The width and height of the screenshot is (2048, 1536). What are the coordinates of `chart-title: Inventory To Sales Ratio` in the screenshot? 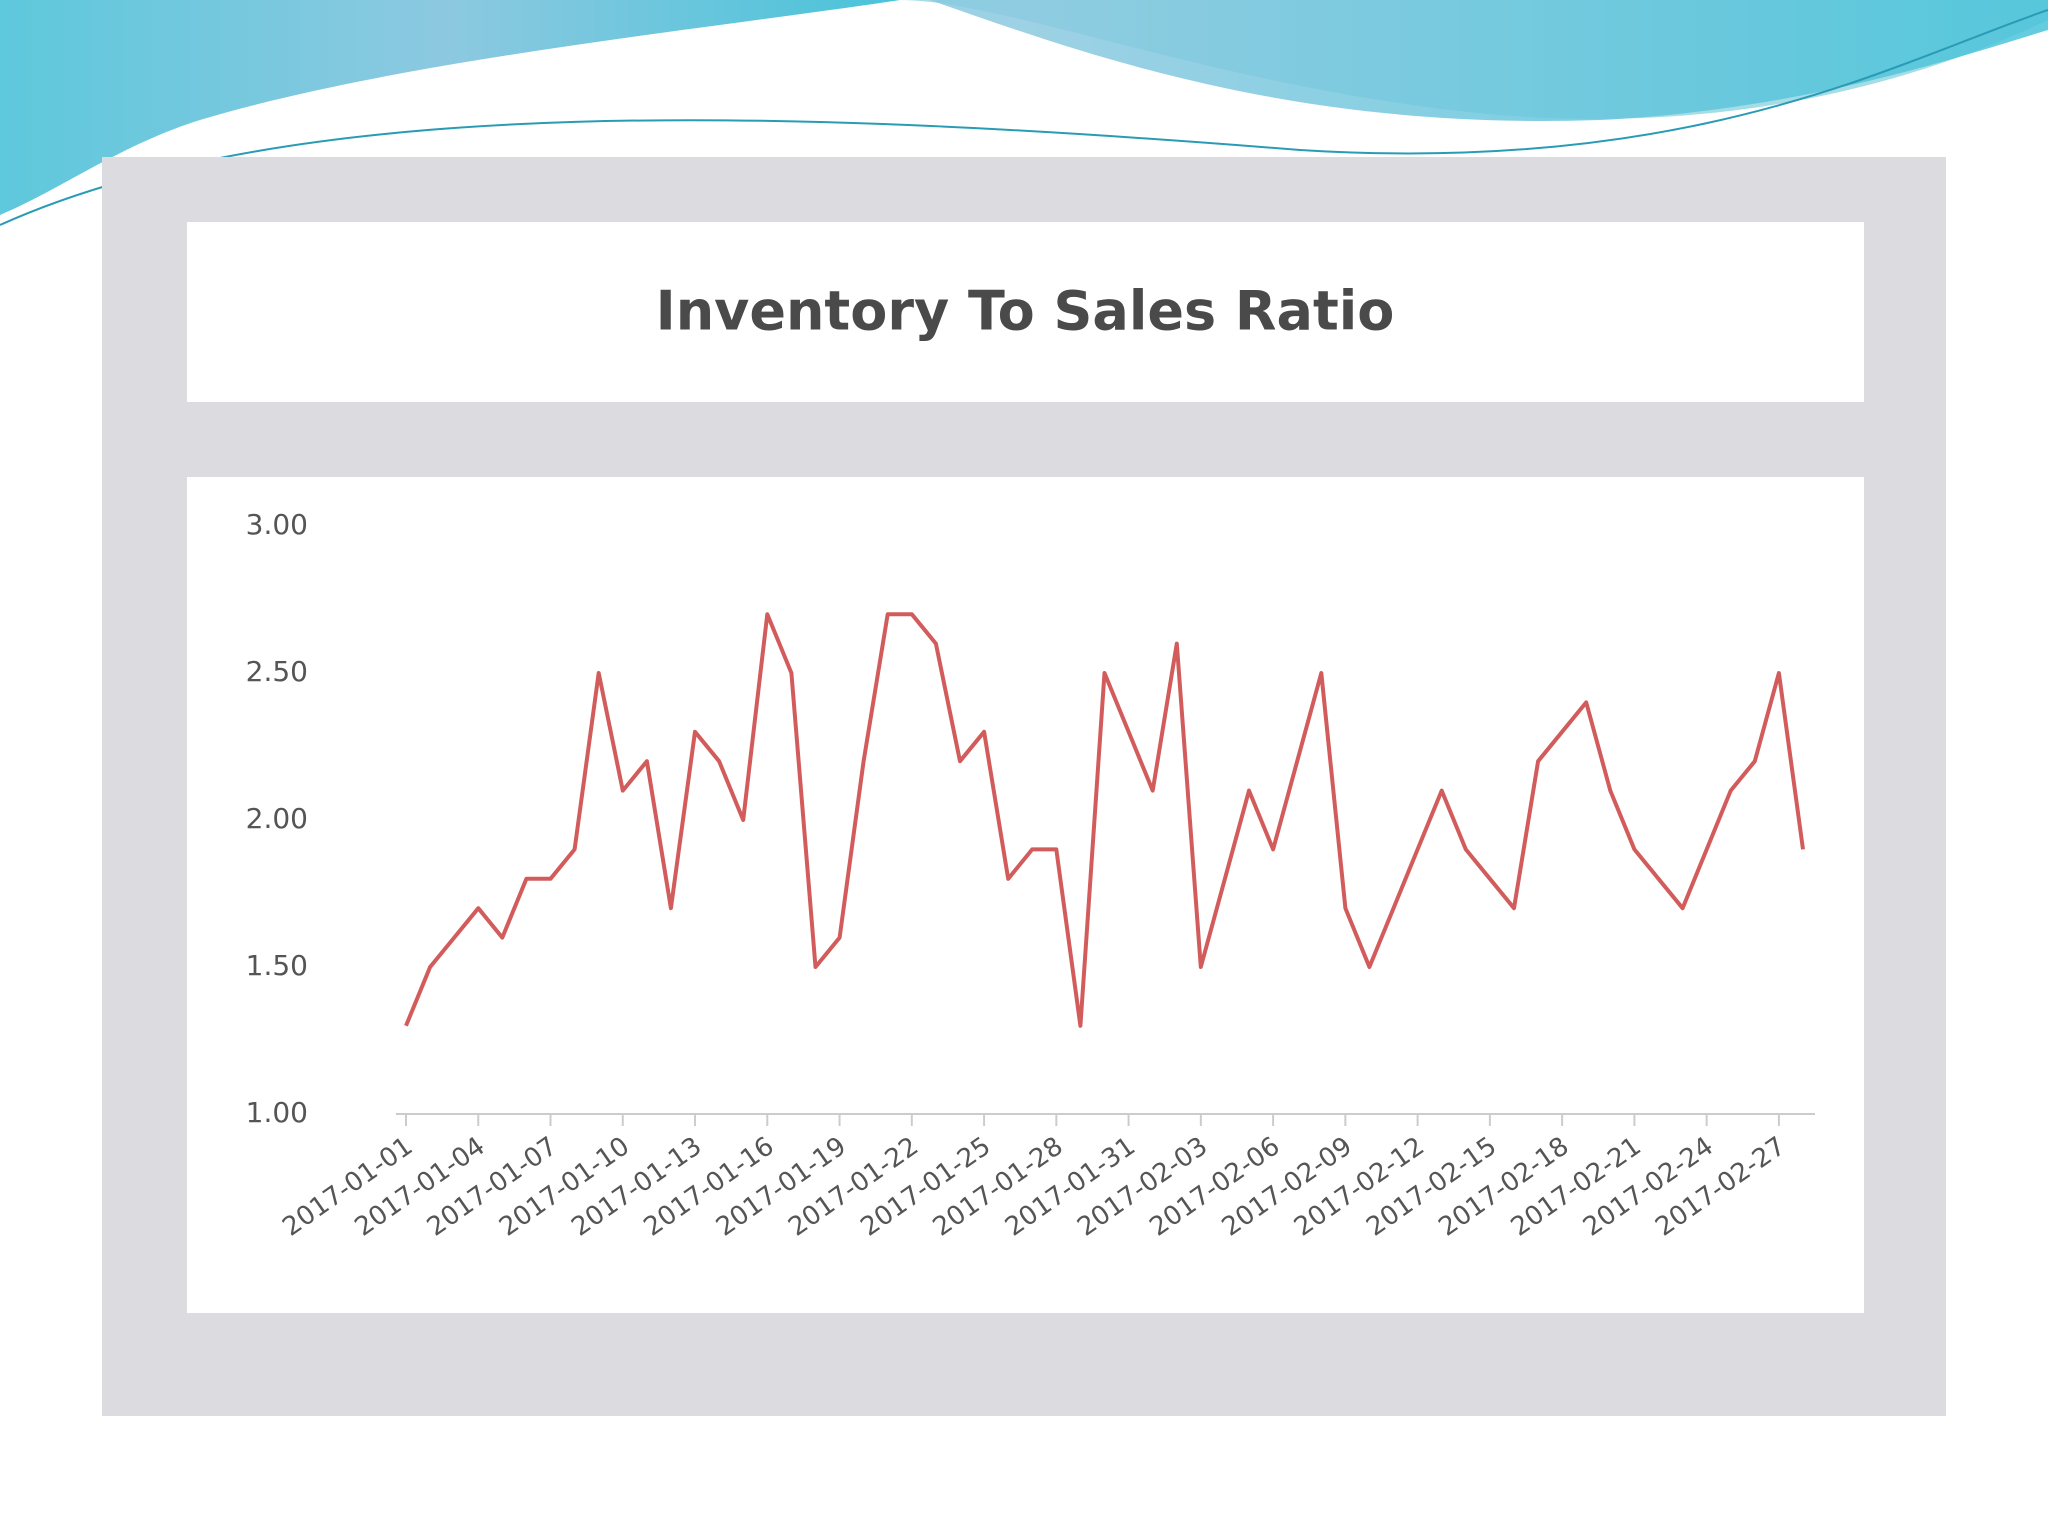 It's located at (1025, 311).